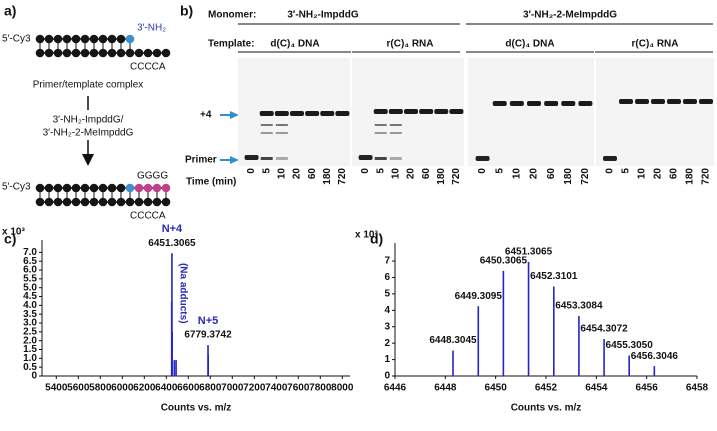 The height and width of the screenshot is (431, 717). What do you see at coordinates (342, 388) in the screenshot?
I see `x-tick-label: 8000` at bounding box center [342, 388].